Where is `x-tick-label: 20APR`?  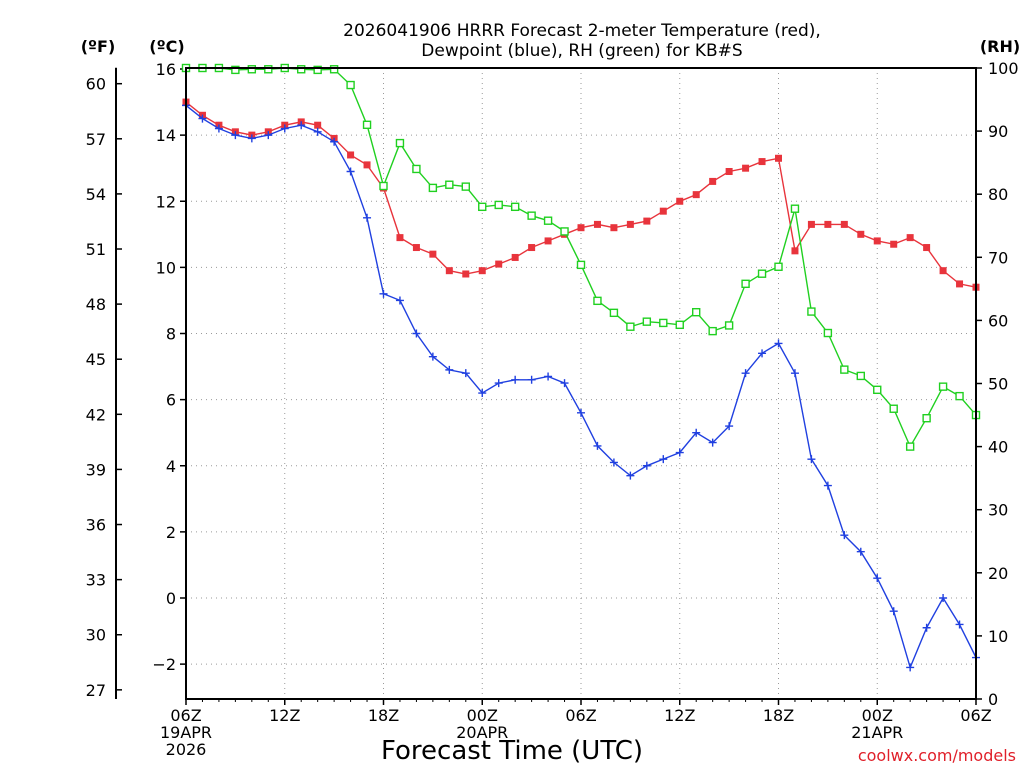 x-tick-label: 20APR is located at coordinates (482, 732).